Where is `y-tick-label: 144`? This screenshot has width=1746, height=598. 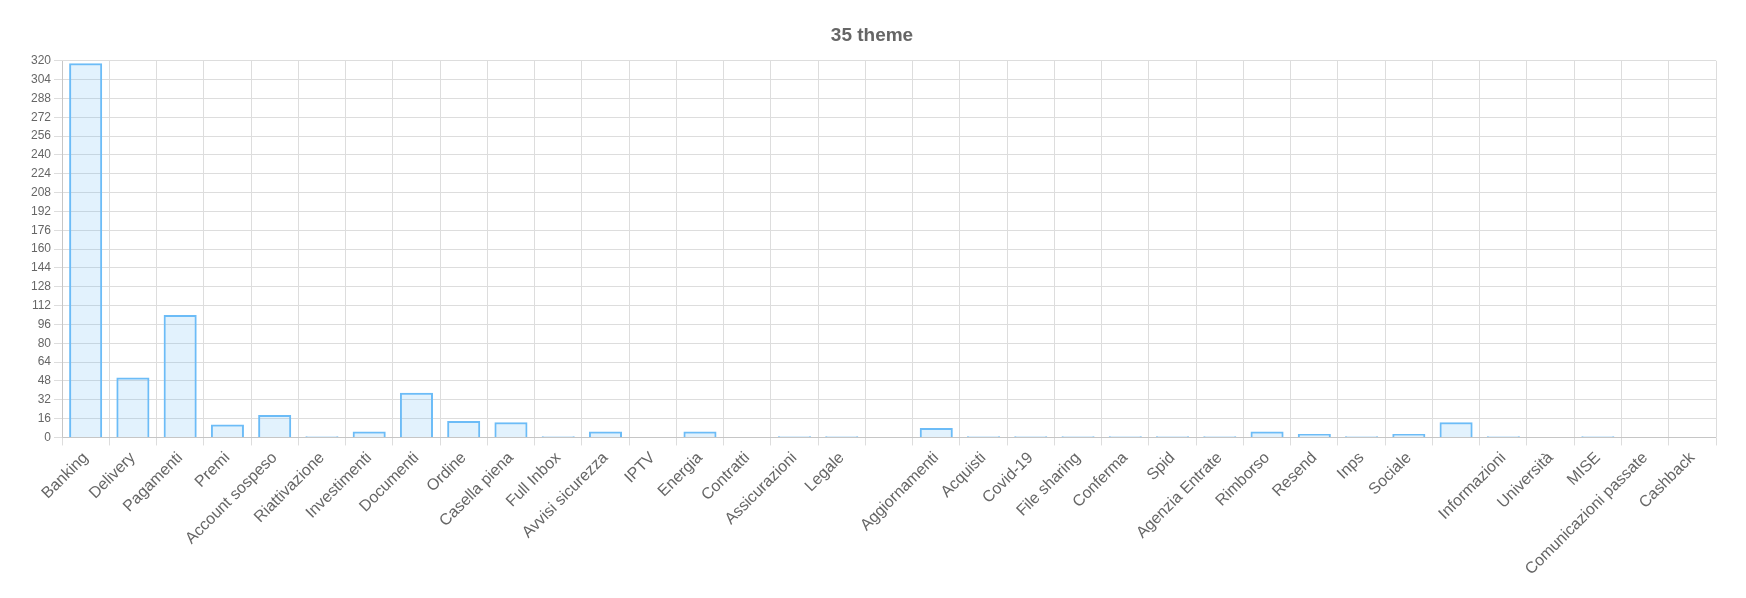
y-tick-label: 144 is located at coordinates (41, 267).